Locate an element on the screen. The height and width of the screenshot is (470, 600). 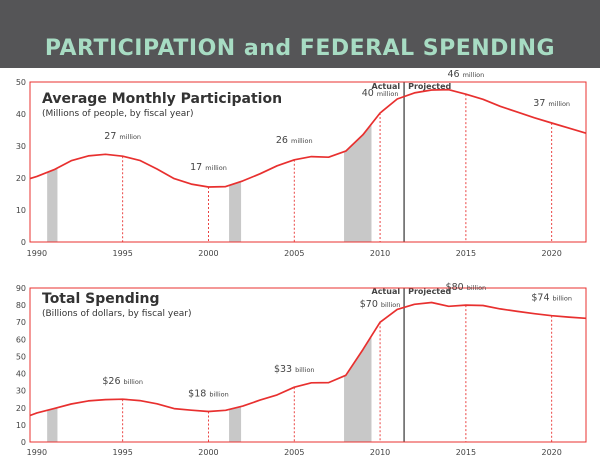
title-banner: PARTICIPATION and FEDERAL SPENDING is located at coordinates (300, 34).